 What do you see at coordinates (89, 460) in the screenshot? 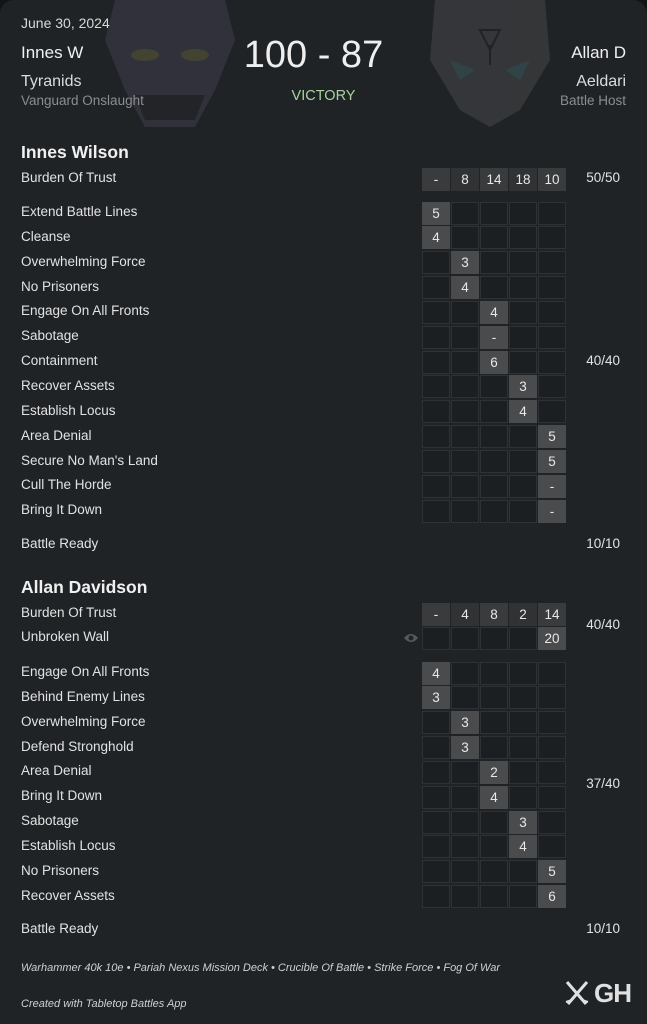
I see `secondary-mission-label: Secure No Man's Land` at bounding box center [89, 460].